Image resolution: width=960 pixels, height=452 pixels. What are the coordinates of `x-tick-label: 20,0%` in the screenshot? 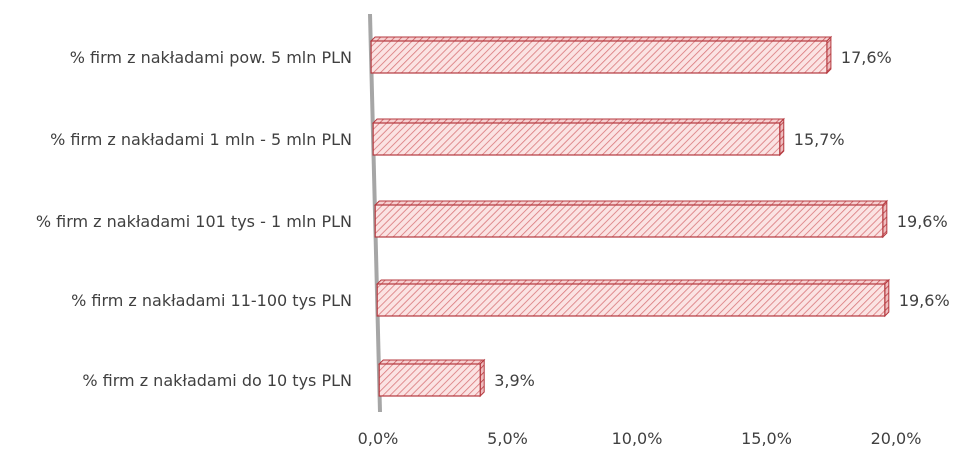 It's located at (896, 438).